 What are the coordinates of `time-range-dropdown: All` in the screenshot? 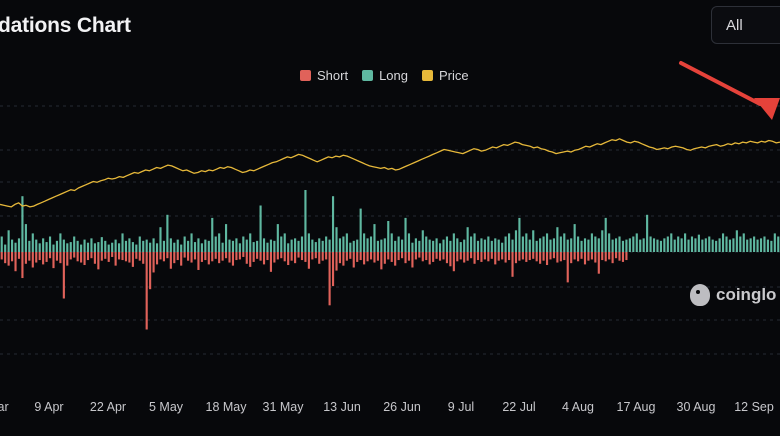 It's located at (745, 25).